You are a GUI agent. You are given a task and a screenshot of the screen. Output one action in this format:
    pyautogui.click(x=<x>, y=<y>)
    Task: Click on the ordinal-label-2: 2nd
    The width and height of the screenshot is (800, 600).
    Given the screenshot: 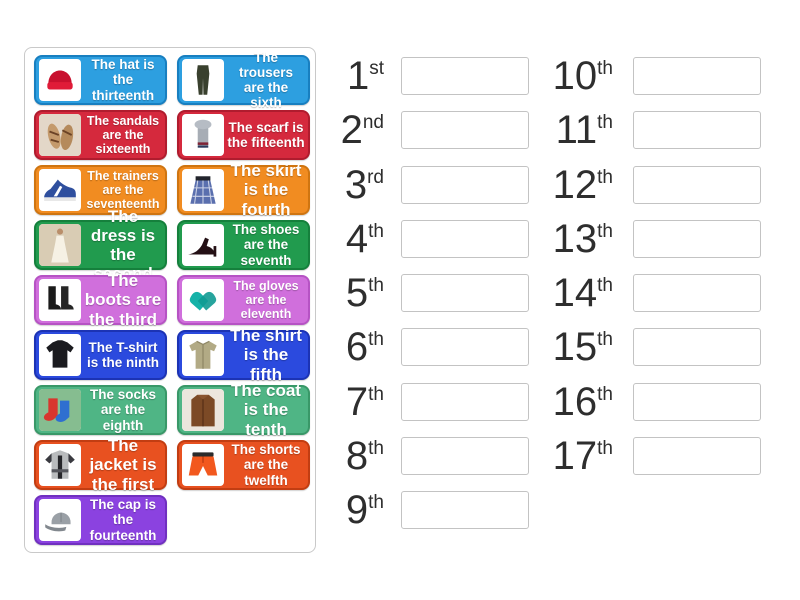 What is the action you would take?
    pyautogui.click(x=362, y=130)
    